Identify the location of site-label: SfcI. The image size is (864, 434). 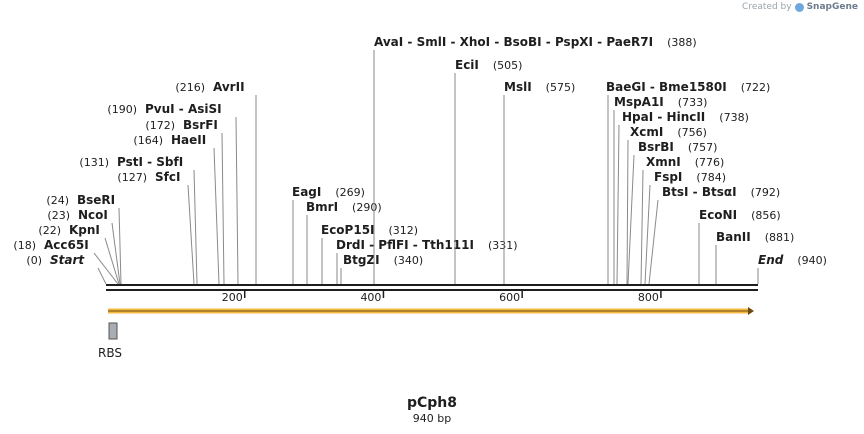
(167, 177).